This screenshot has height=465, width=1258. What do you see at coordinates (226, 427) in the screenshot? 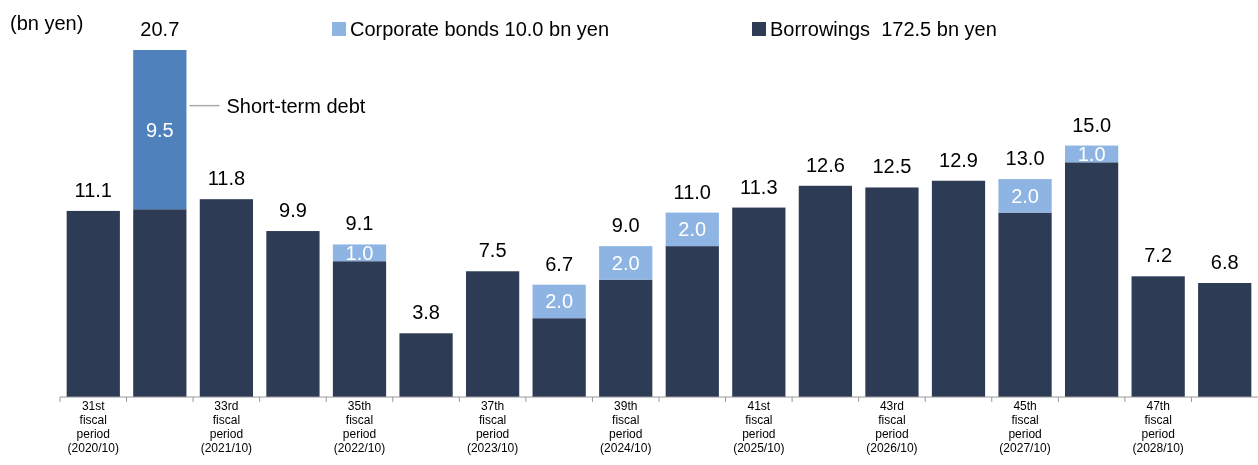
I see `x-tick-label: 33rd fiscal period (2021/10)` at bounding box center [226, 427].